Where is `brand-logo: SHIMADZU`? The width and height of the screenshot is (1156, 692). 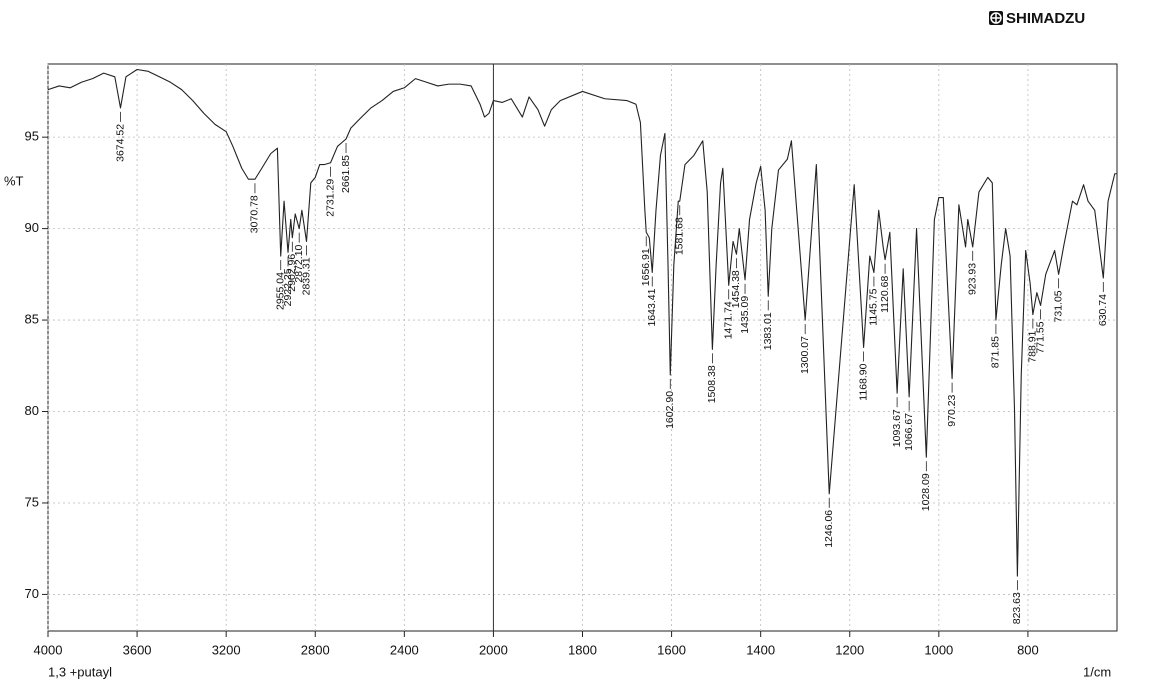 brand-logo: SHIMADZU is located at coordinates (1037, 18).